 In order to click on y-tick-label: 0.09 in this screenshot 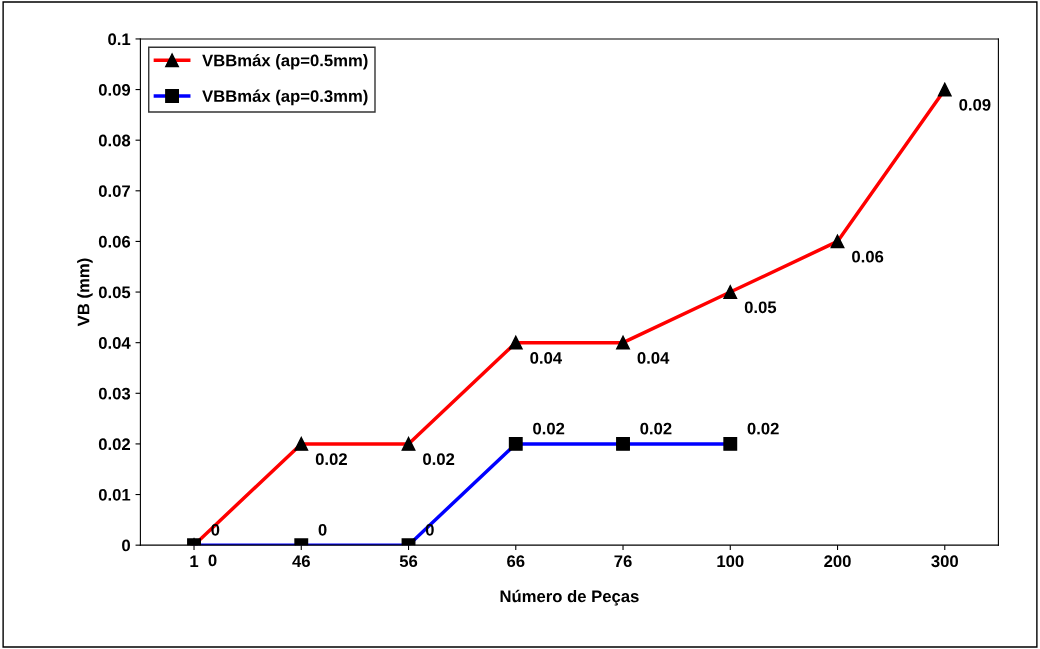, I will do `click(114, 89)`.